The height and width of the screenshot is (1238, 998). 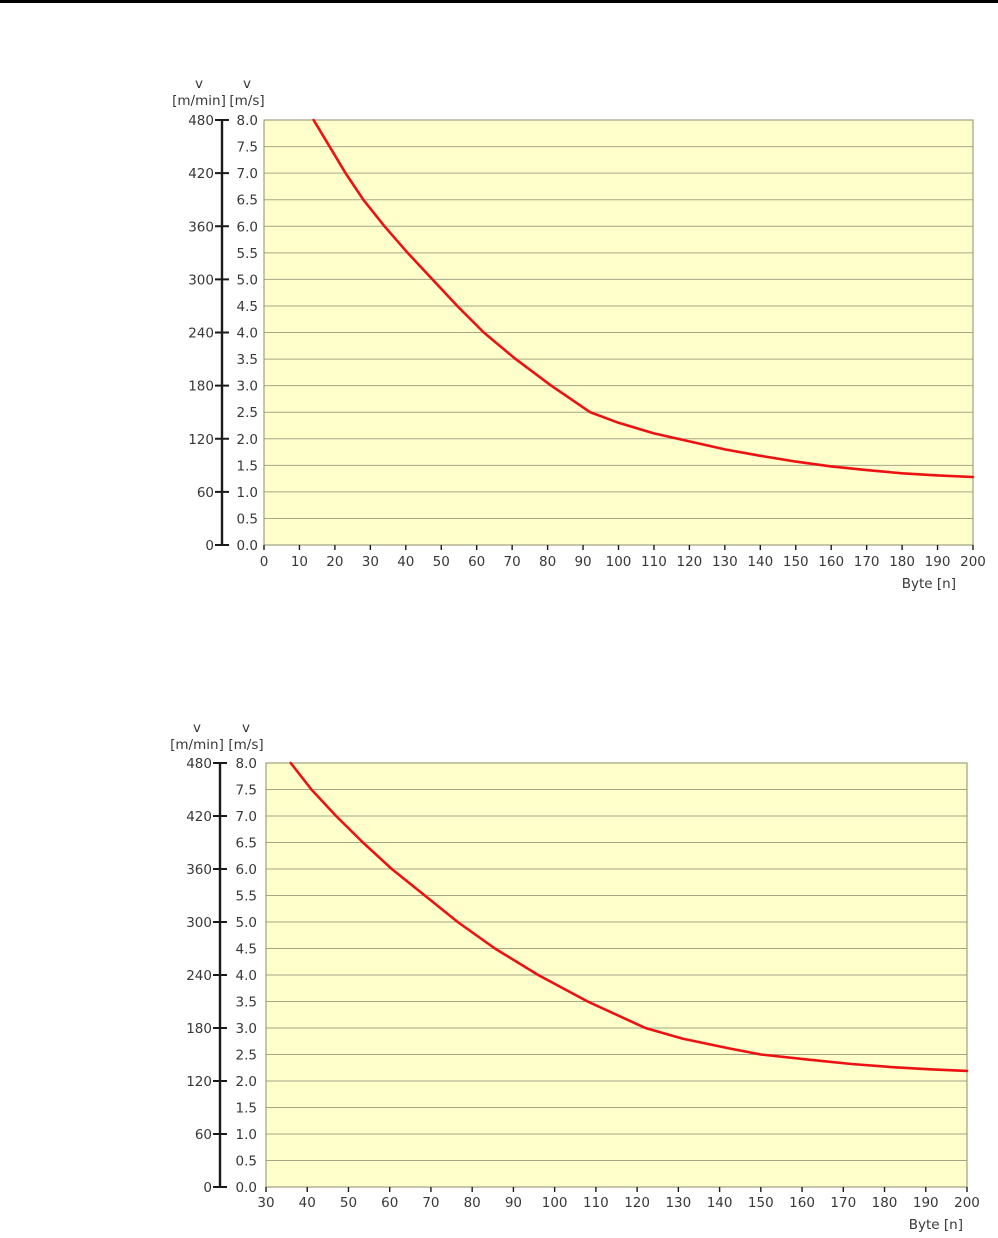 I want to click on x-tick-label: 110, so click(x=596, y=1203).